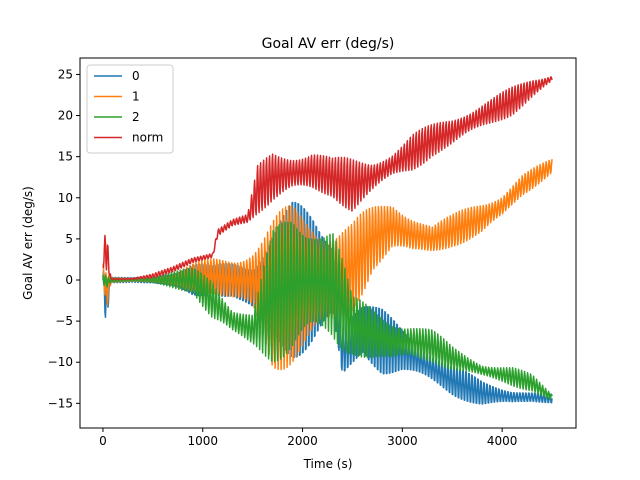 The image size is (640, 480). I want to click on y-tick-label: 5, so click(69, 239).